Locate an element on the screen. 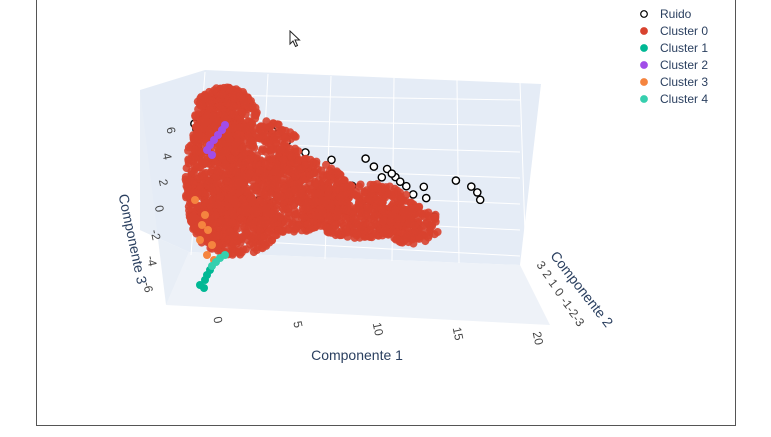  legend-item: Cluster 1 is located at coordinates (674, 48).